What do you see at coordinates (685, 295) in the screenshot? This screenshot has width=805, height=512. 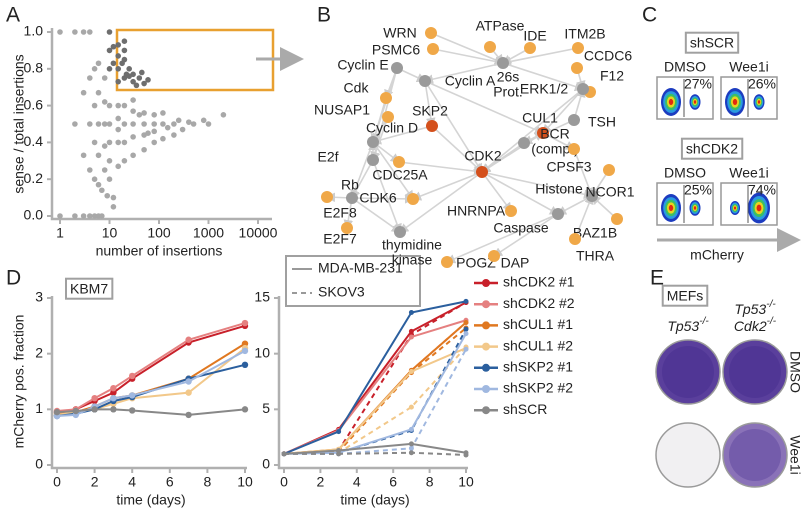 I see `plates-title-box` at bounding box center [685, 295].